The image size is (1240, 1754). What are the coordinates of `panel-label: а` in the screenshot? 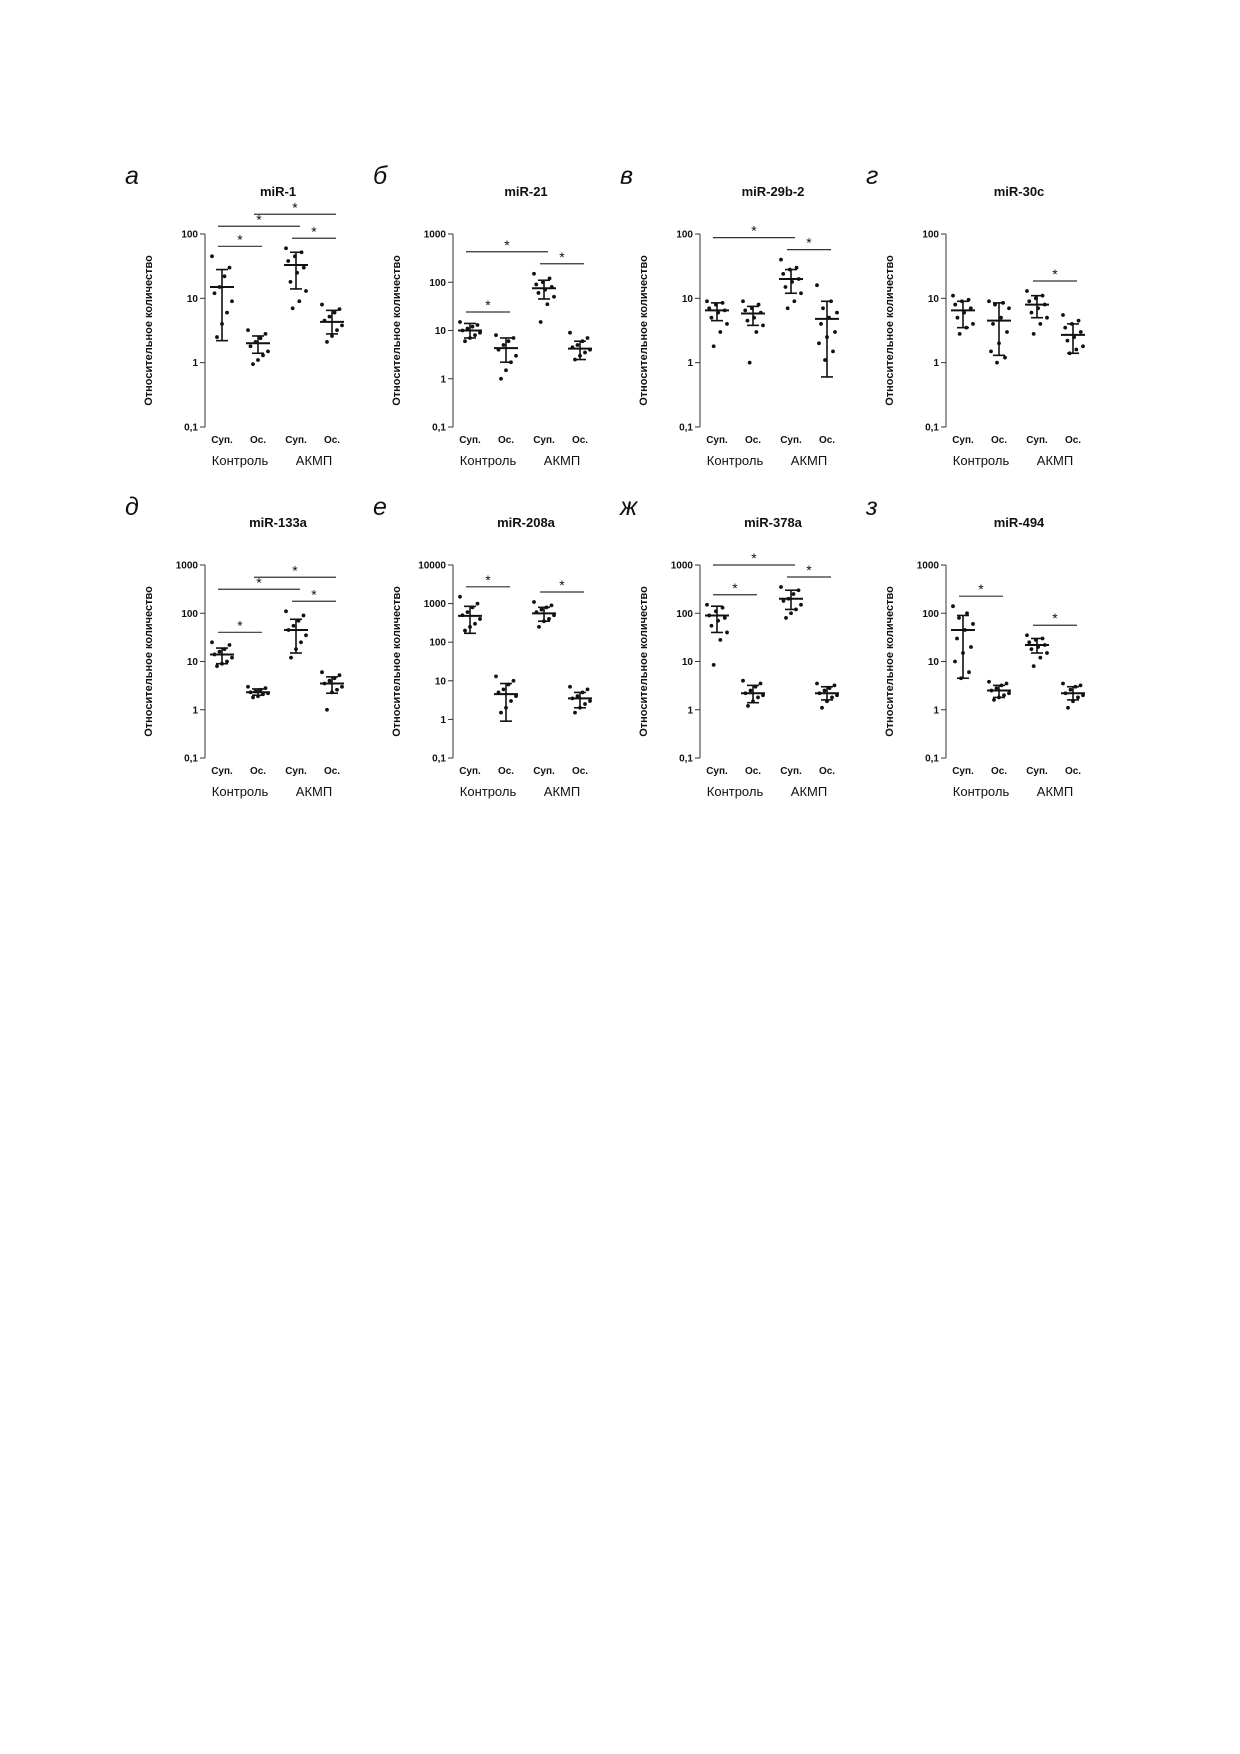 It's located at (132, 176).